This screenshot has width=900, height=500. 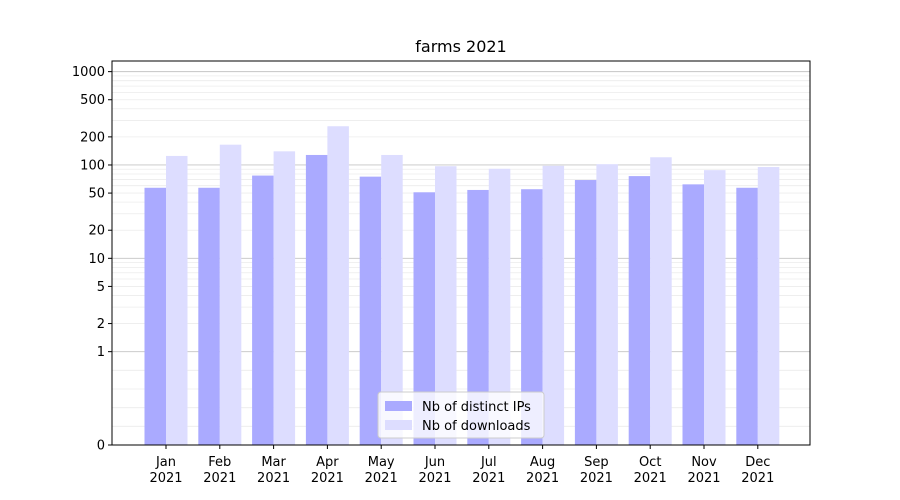 What do you see at coordinates (650, 462) in the screenshot?
I see `x-tick-label-month: Oct` at bounding box center [650, 462].